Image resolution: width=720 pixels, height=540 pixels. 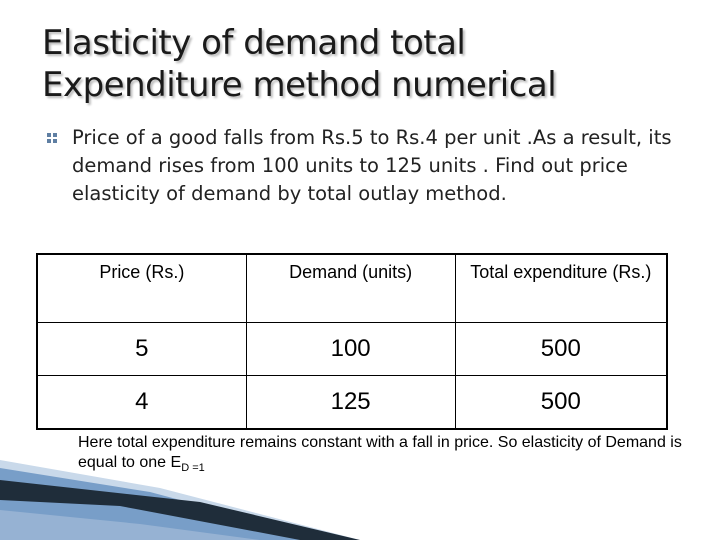 I want to click on table-row: 5 100 500, so click(x=352, y=349).